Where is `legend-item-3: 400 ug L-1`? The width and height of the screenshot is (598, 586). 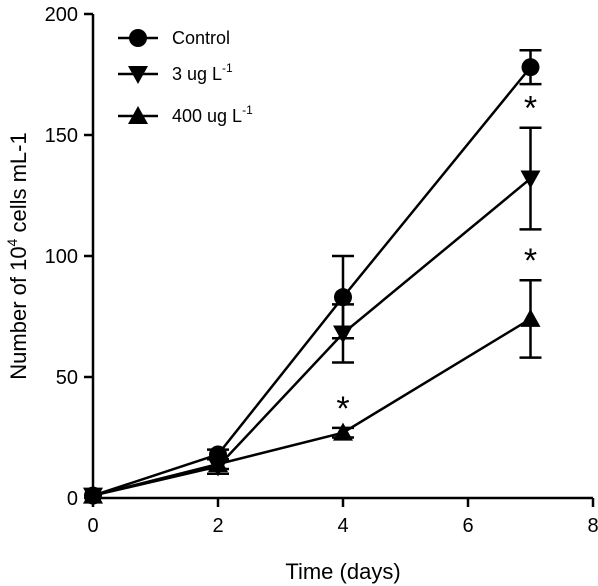
legend-item-3: 400 ug L-1 is located at coordinates (185, 114).